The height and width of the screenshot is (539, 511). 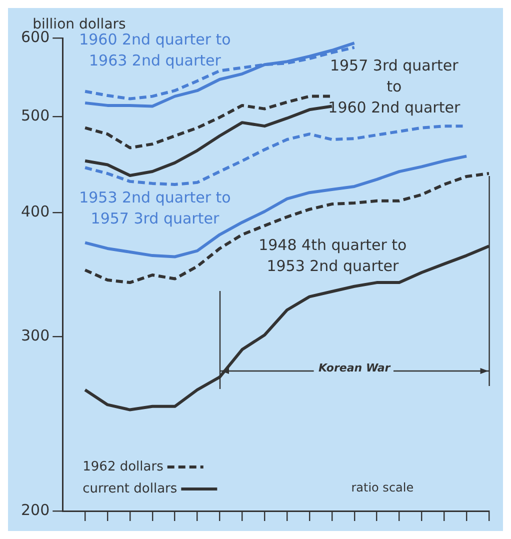 What do you see at coordinates (35, 211) in the screenshot?
I see `y-tick-label: 400` at bounding box center [35, 211].